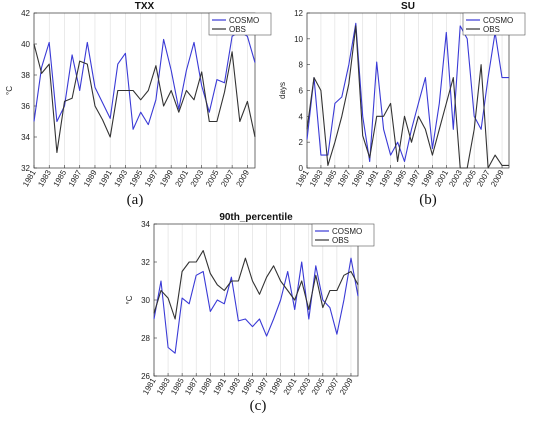 The width and height of the screenshot is (550, 423). What do you see at coordinates (25, 13) in the screenshot?
I see `y-tick-label: 42` at bounding box center [25, 13].